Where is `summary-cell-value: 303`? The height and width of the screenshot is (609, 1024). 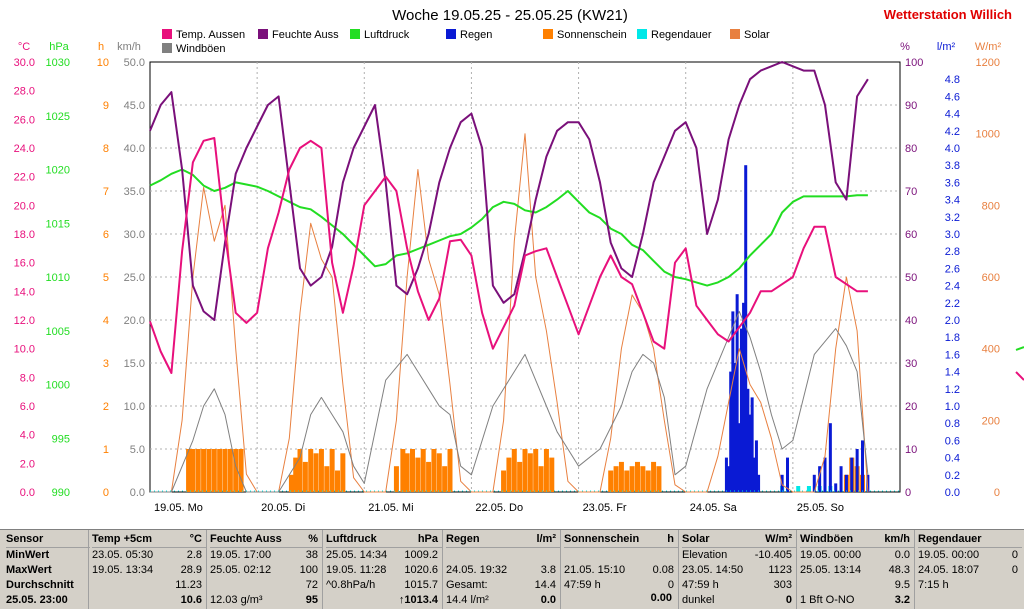
summary-cell-value: 303 is located at coordinates (782, 585).